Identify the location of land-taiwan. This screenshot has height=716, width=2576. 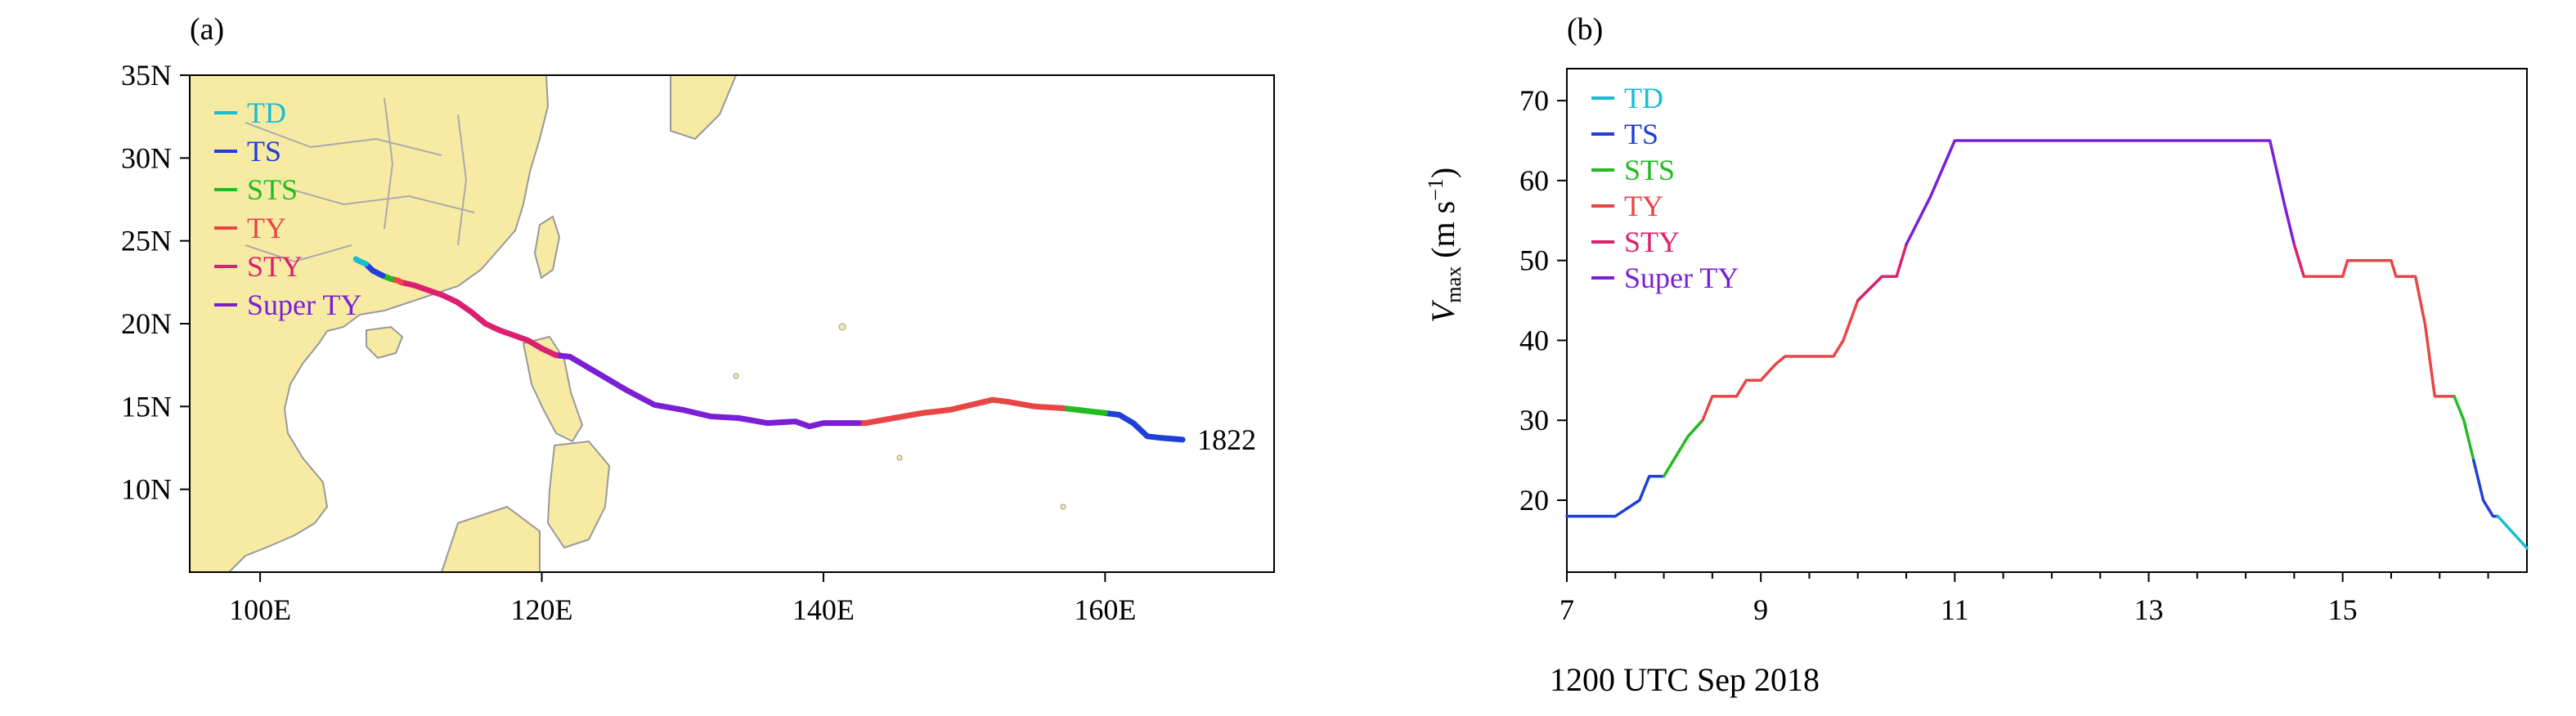
(547, 247).